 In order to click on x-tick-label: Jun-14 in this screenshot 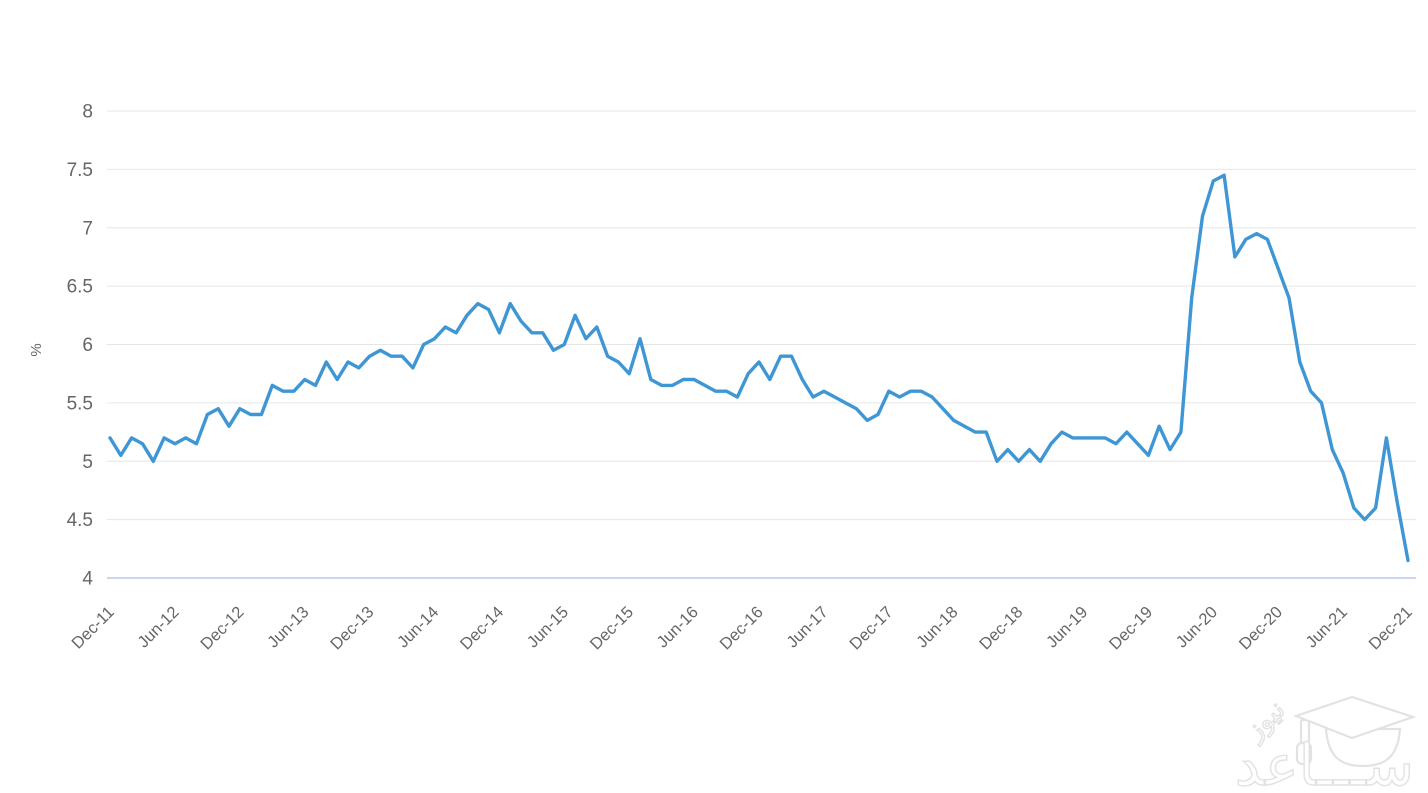, I will do `click(418, 627)`.